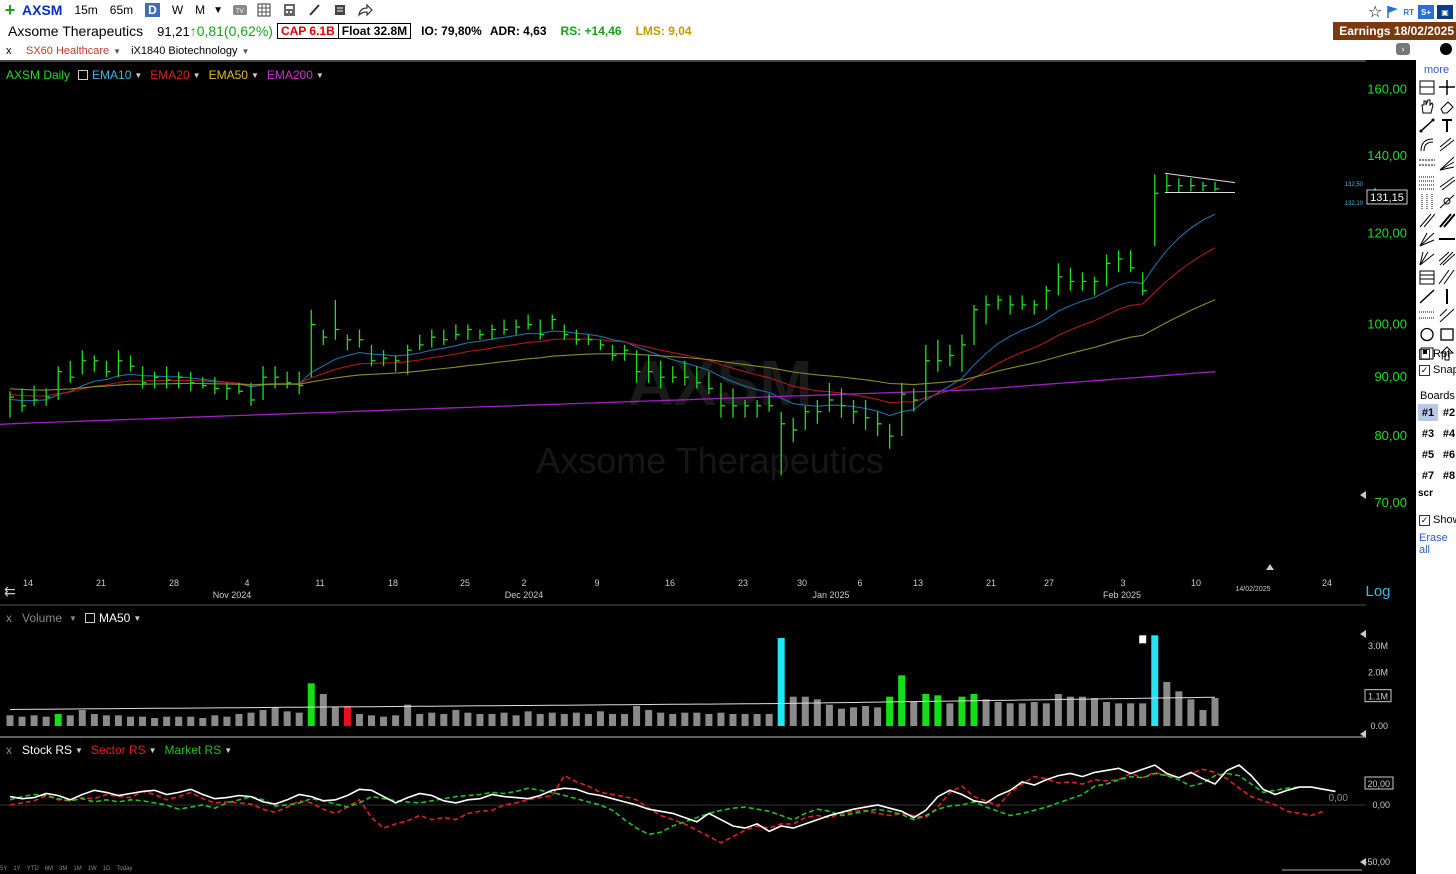  I want to click on select-tool-icon, so click(1427, 87).